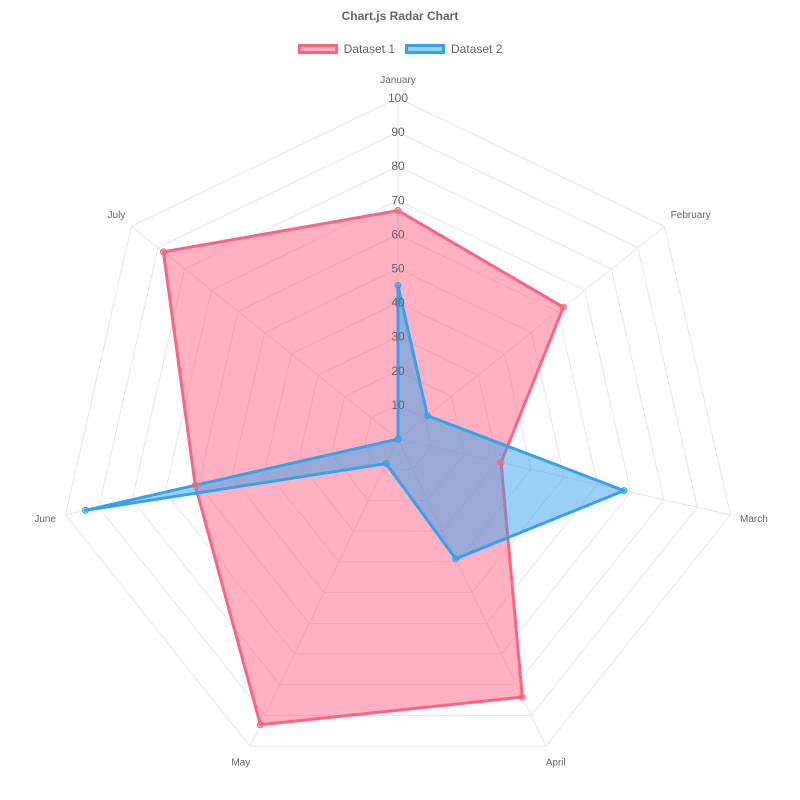 The image size is (800, 800). What do you see at coordinates (369, 49) in the screenshot?
I see `legend-label-dataset-1: Dataset 1` at bounding box center [369, 49].